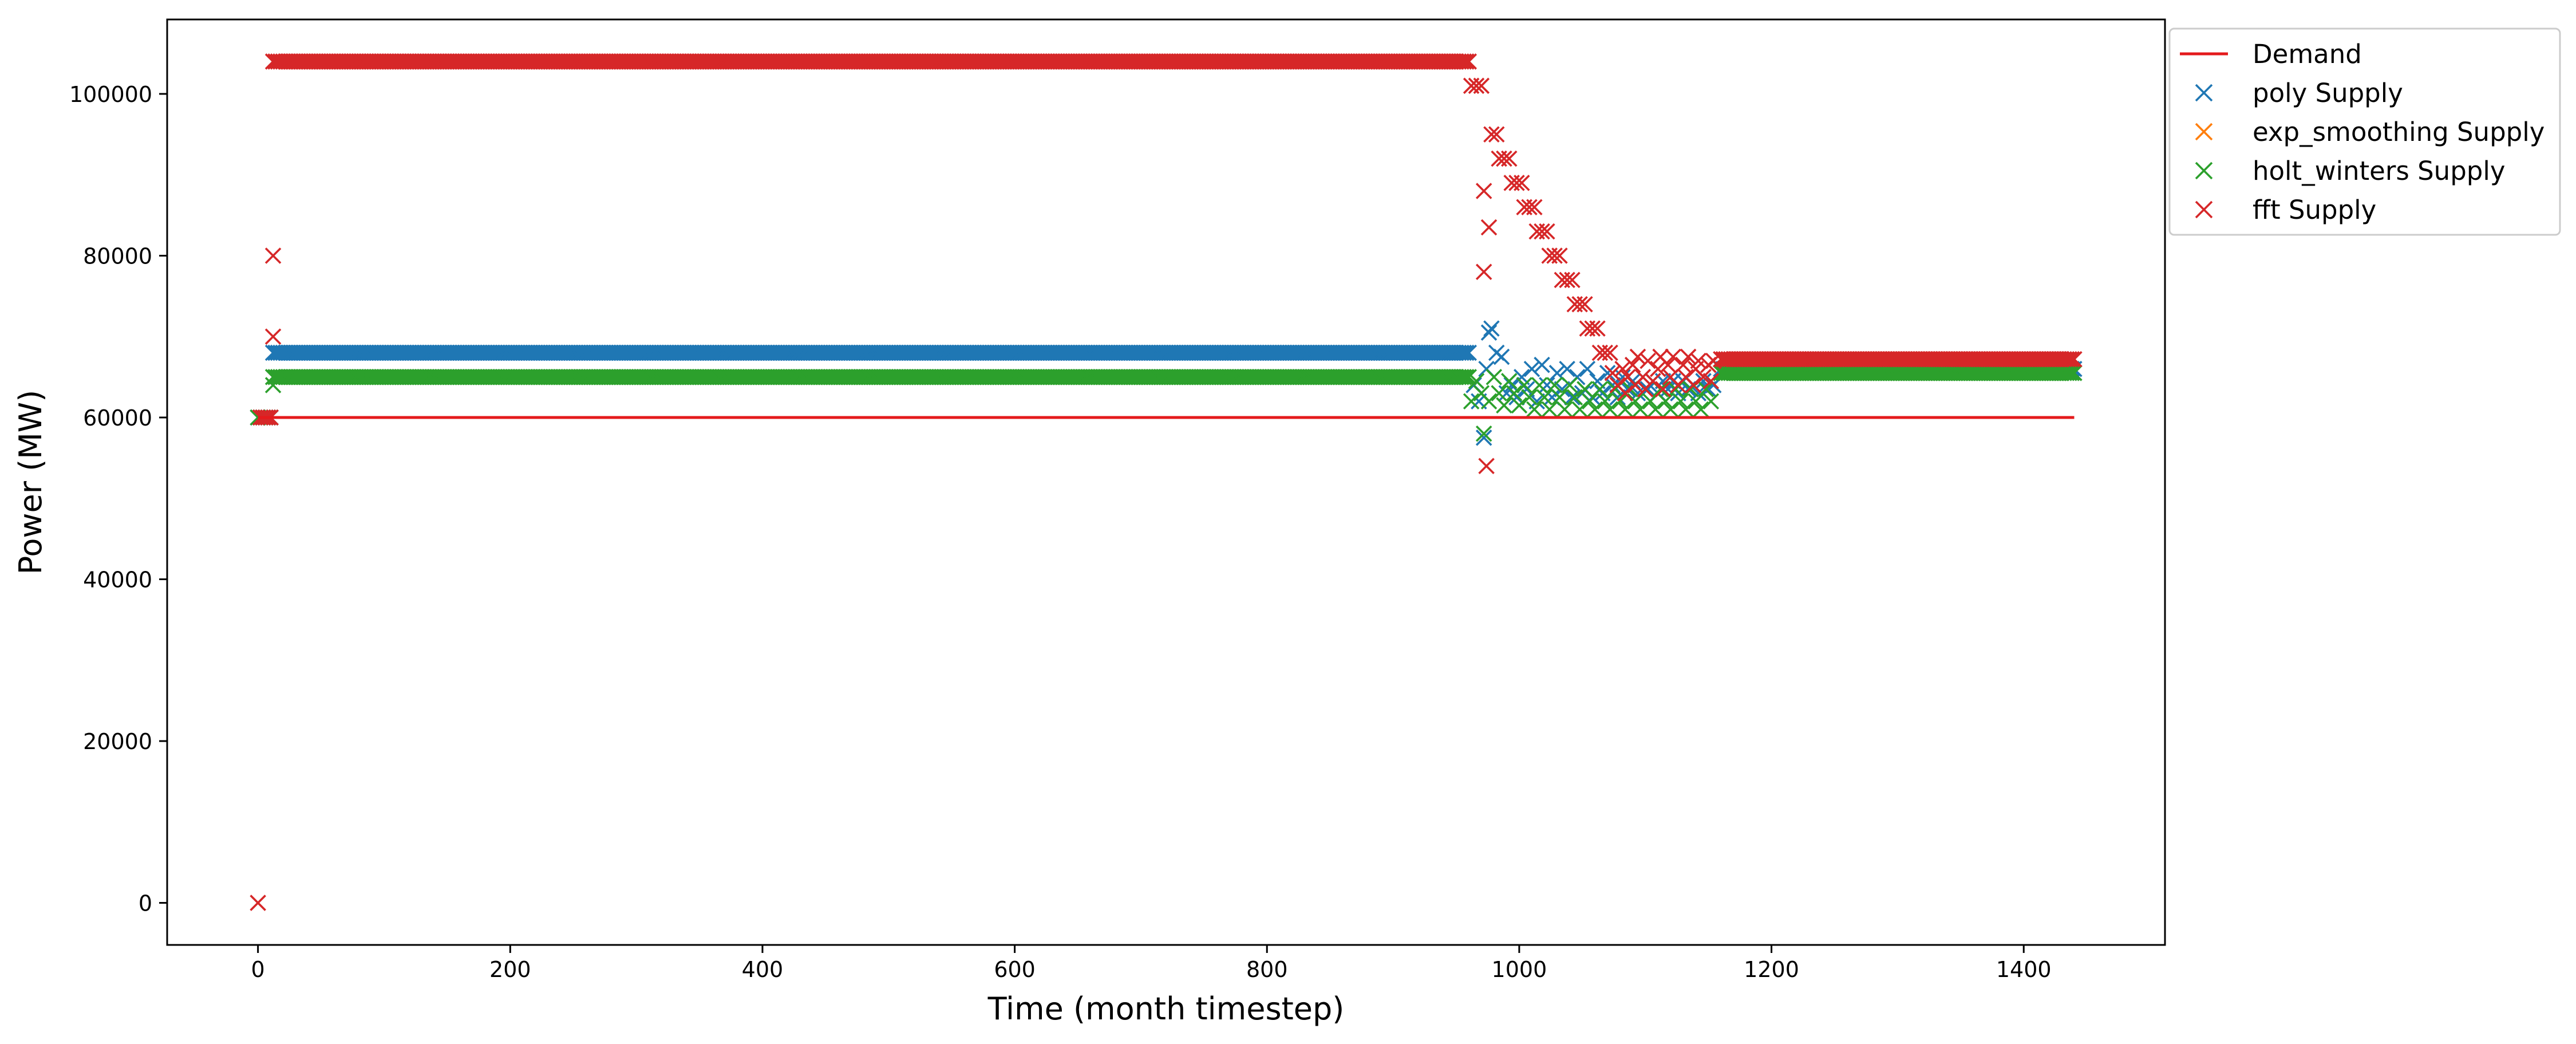  What do you see at coordinates (2314, 210) in the screenshot?
I see `legend-label: fft Supply` at bounding box center [2314, 210].